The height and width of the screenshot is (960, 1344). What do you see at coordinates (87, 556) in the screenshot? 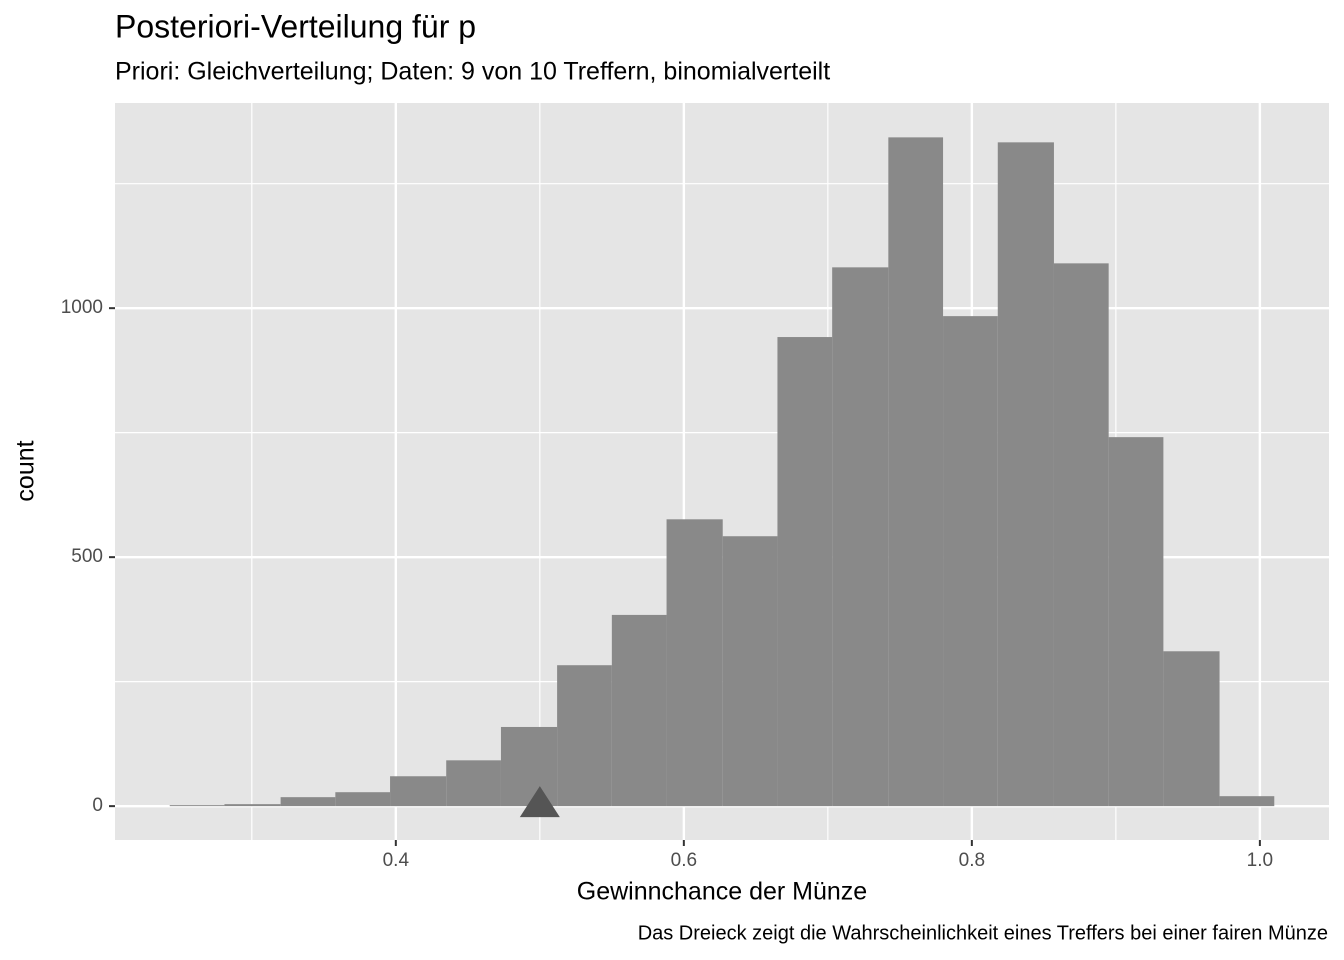
I see `y-tick-label: 500` at bounding box center [87, 556].